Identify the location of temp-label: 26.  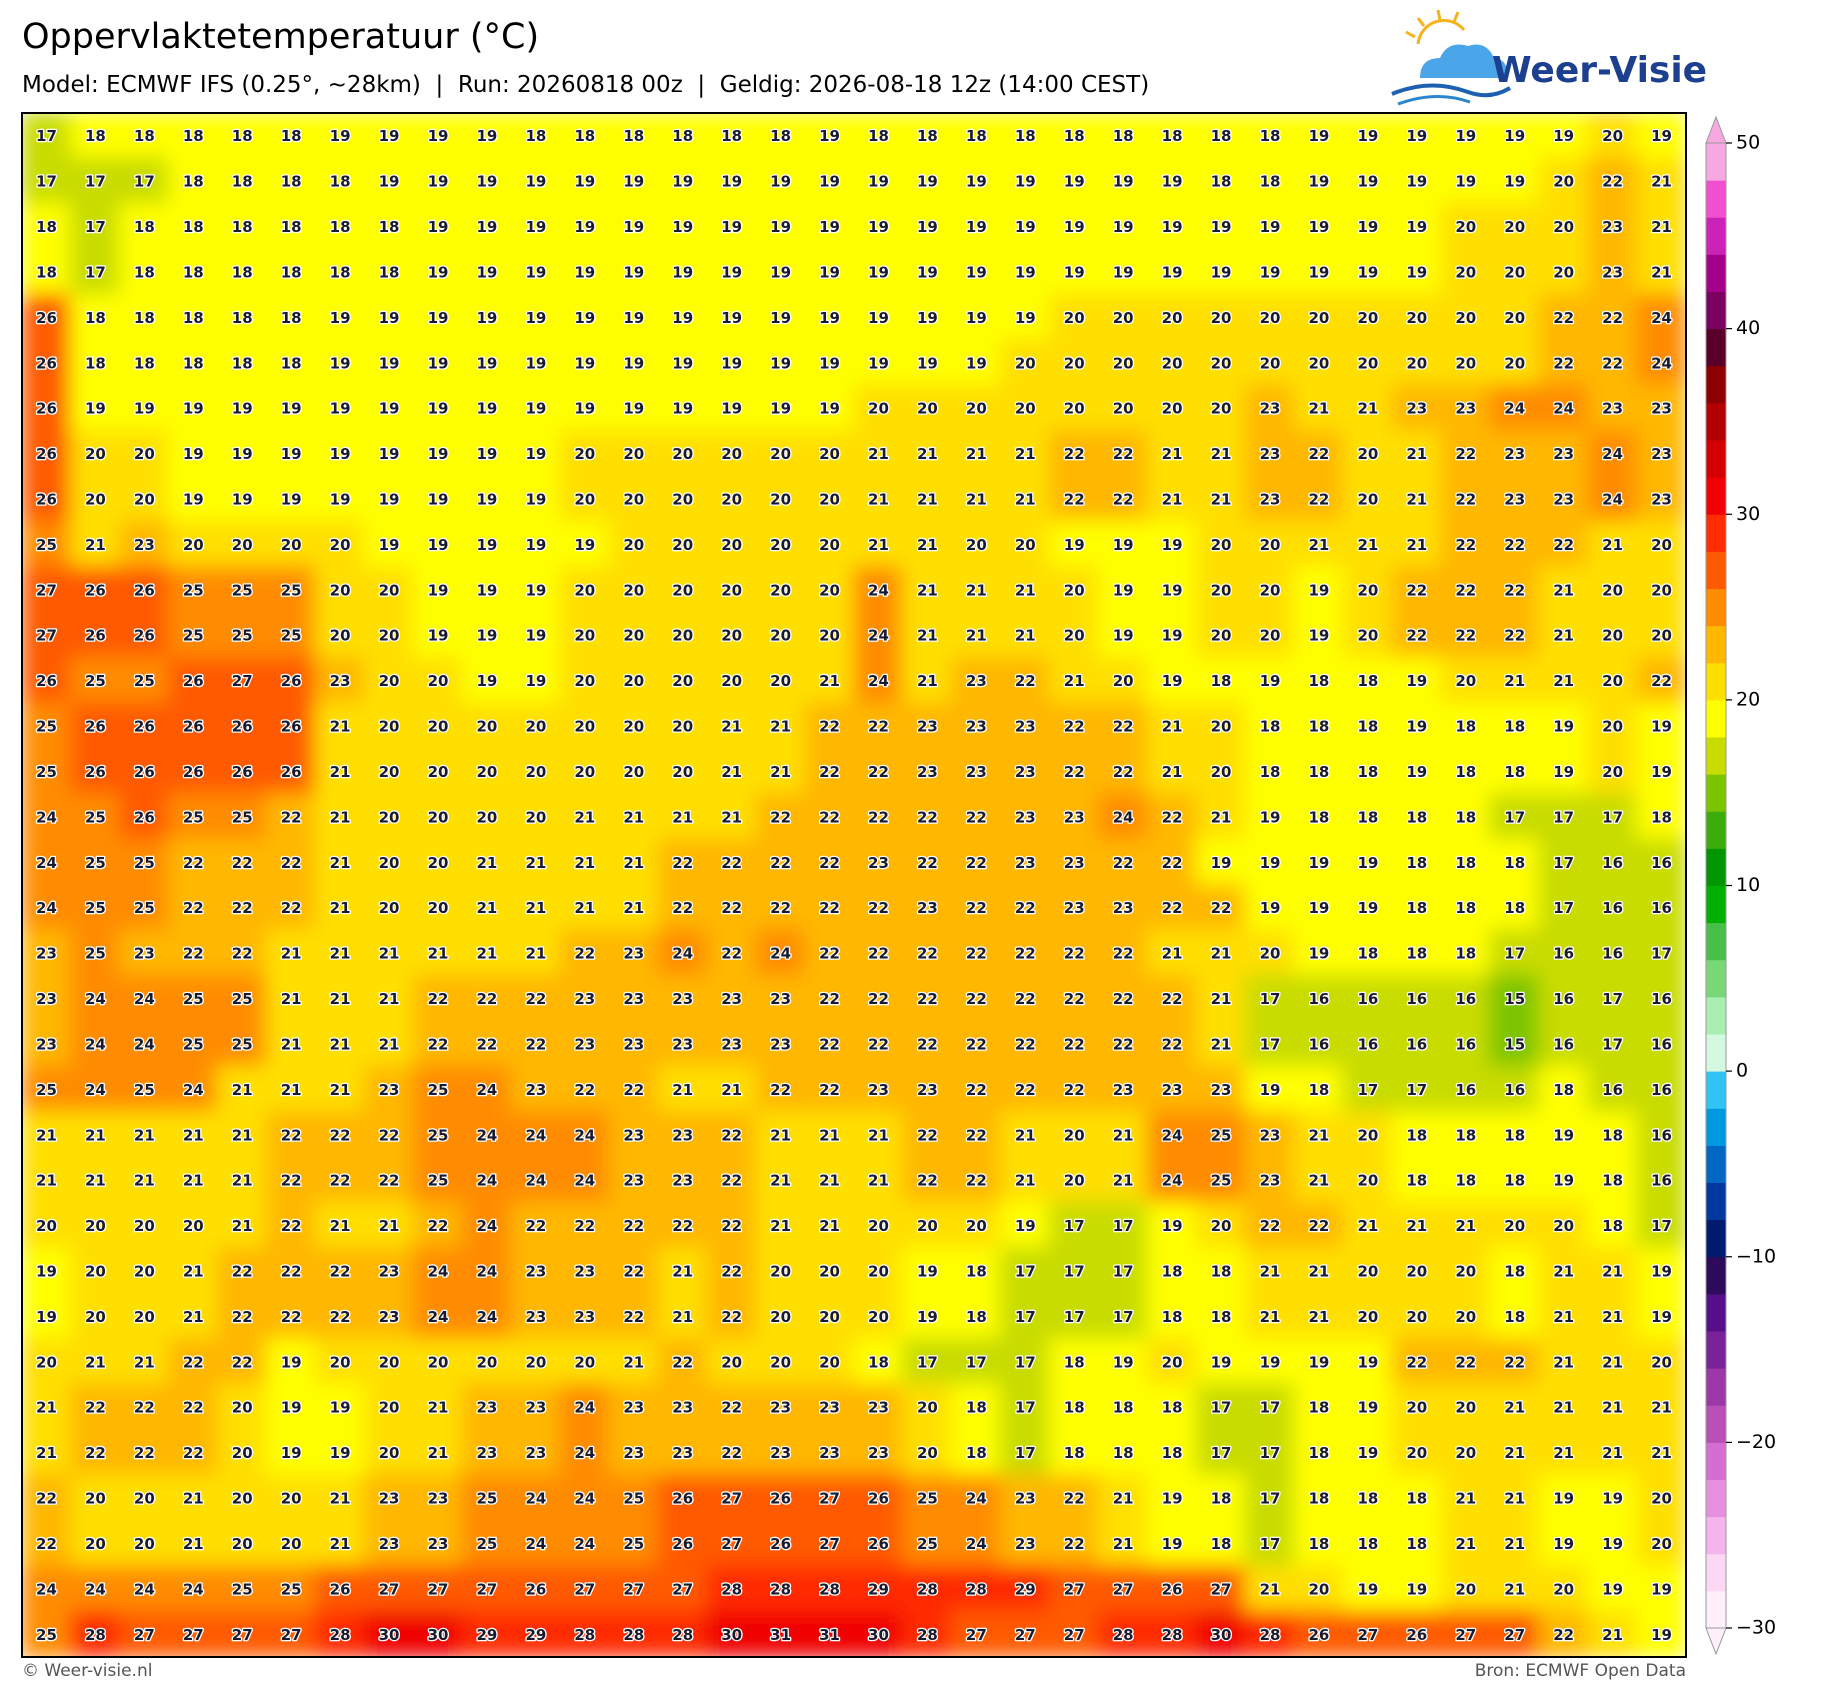
(878, 1544).